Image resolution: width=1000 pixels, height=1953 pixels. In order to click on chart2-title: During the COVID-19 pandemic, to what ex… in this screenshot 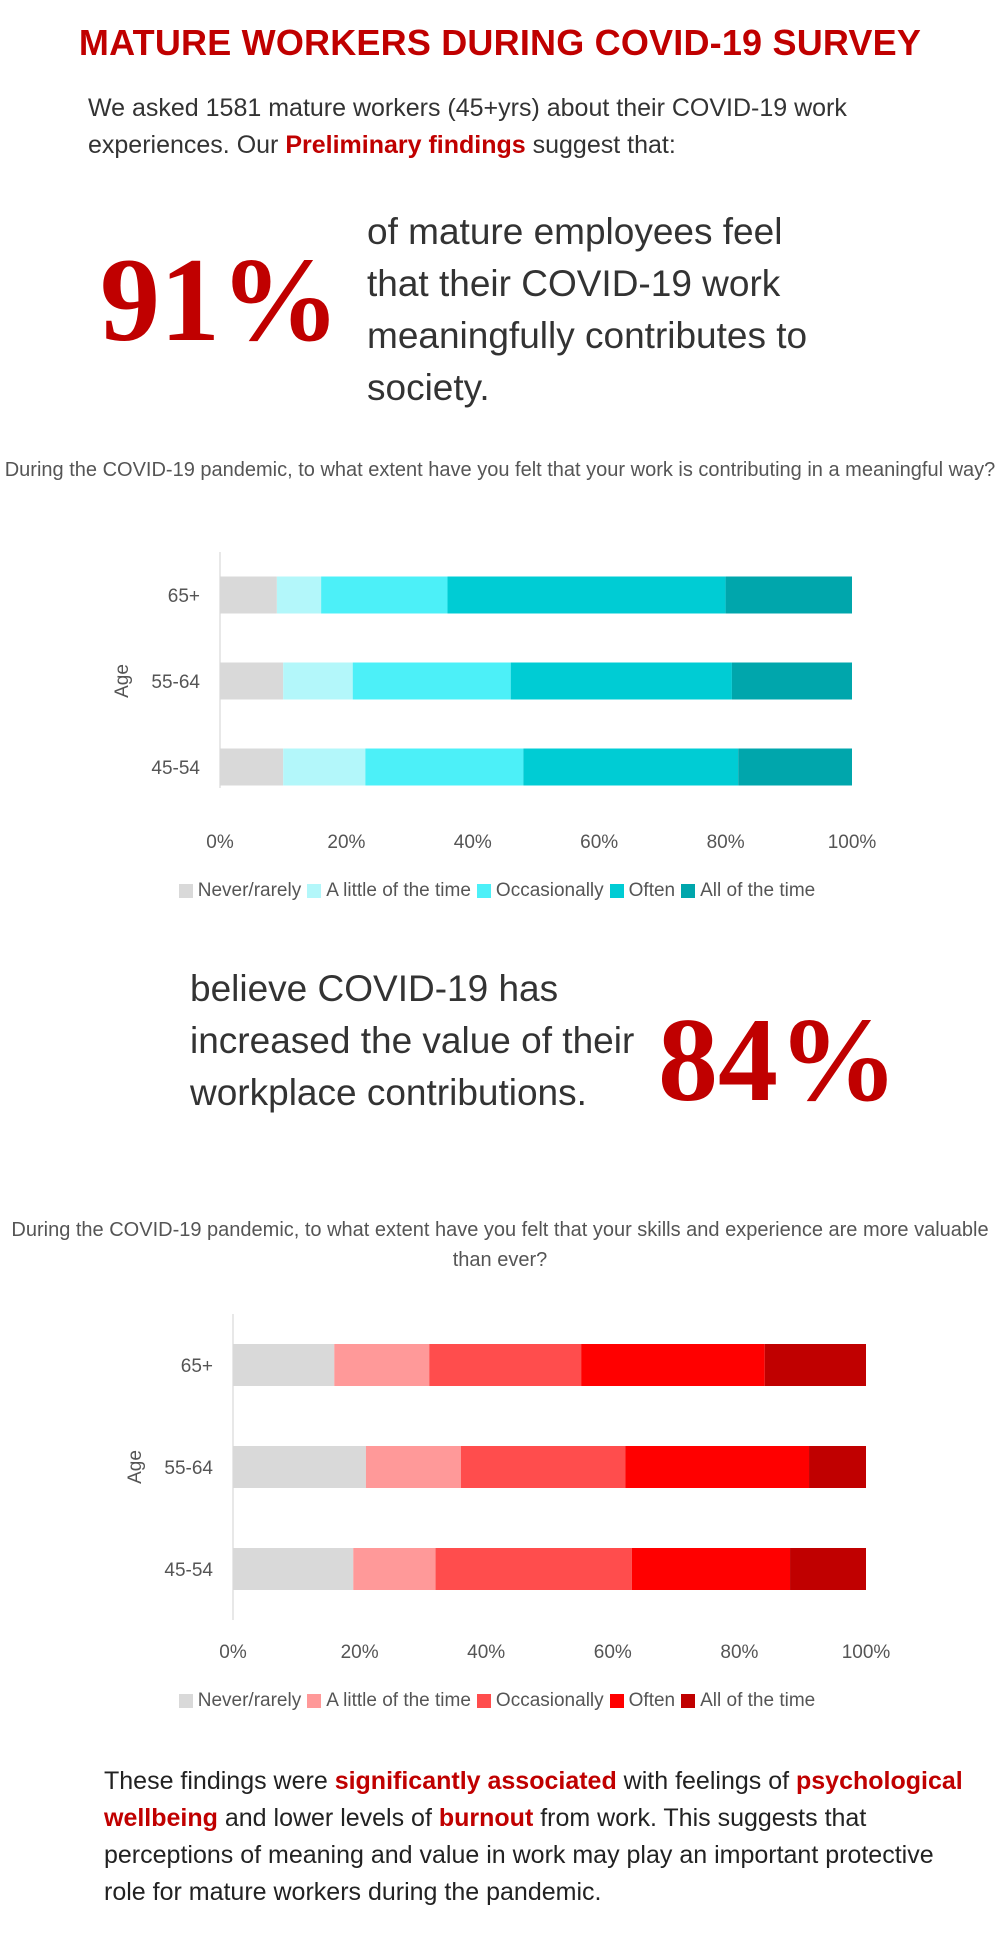, I will do `click(500, 1245)`.